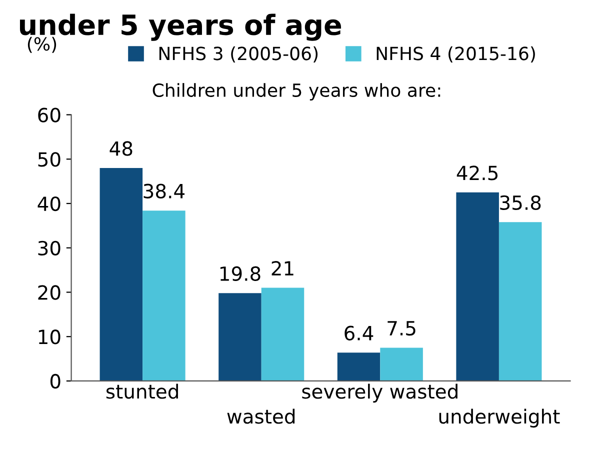  What do you see at coordinates (477, 173) in the screenshot?
I see `data-label: 42.5` at bounding box center [477, 173].